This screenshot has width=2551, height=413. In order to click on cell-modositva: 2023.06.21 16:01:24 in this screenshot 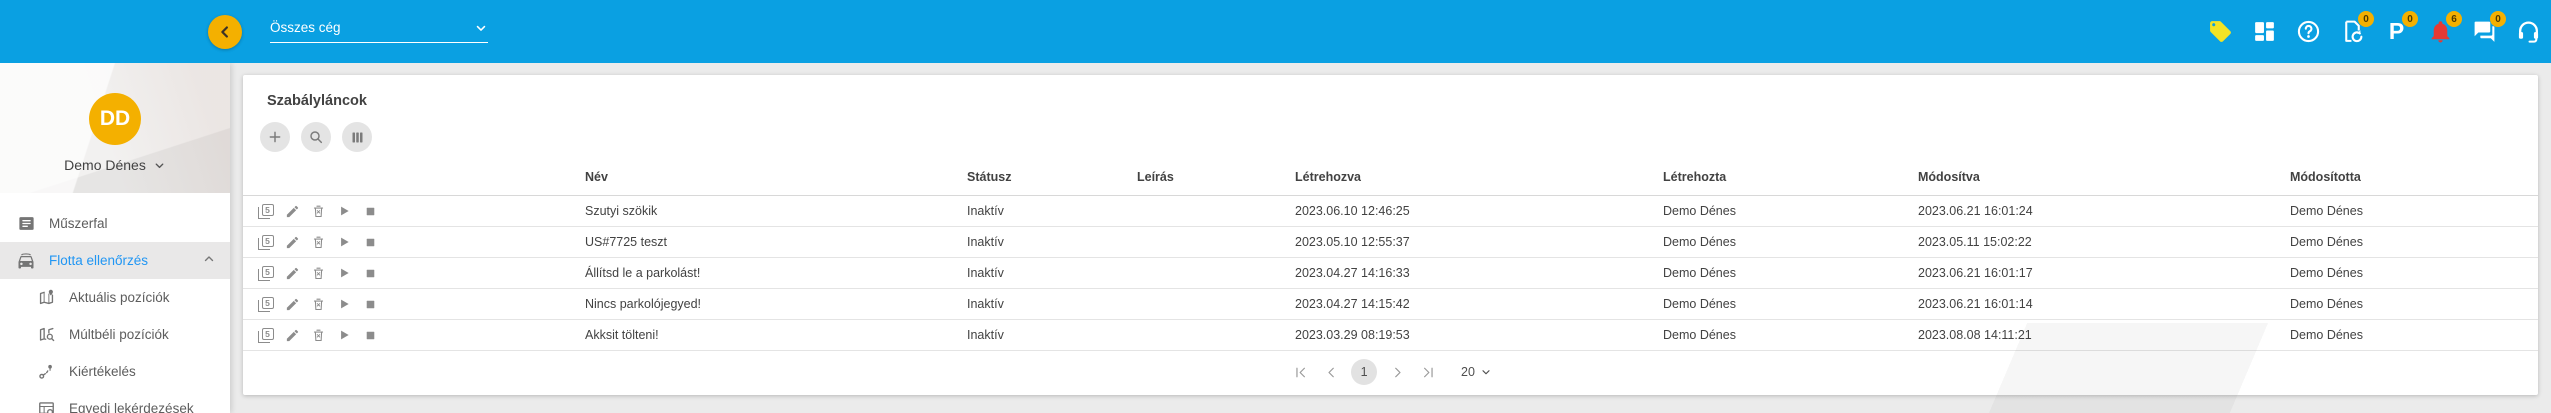, I will do `click(2104, 211)`.